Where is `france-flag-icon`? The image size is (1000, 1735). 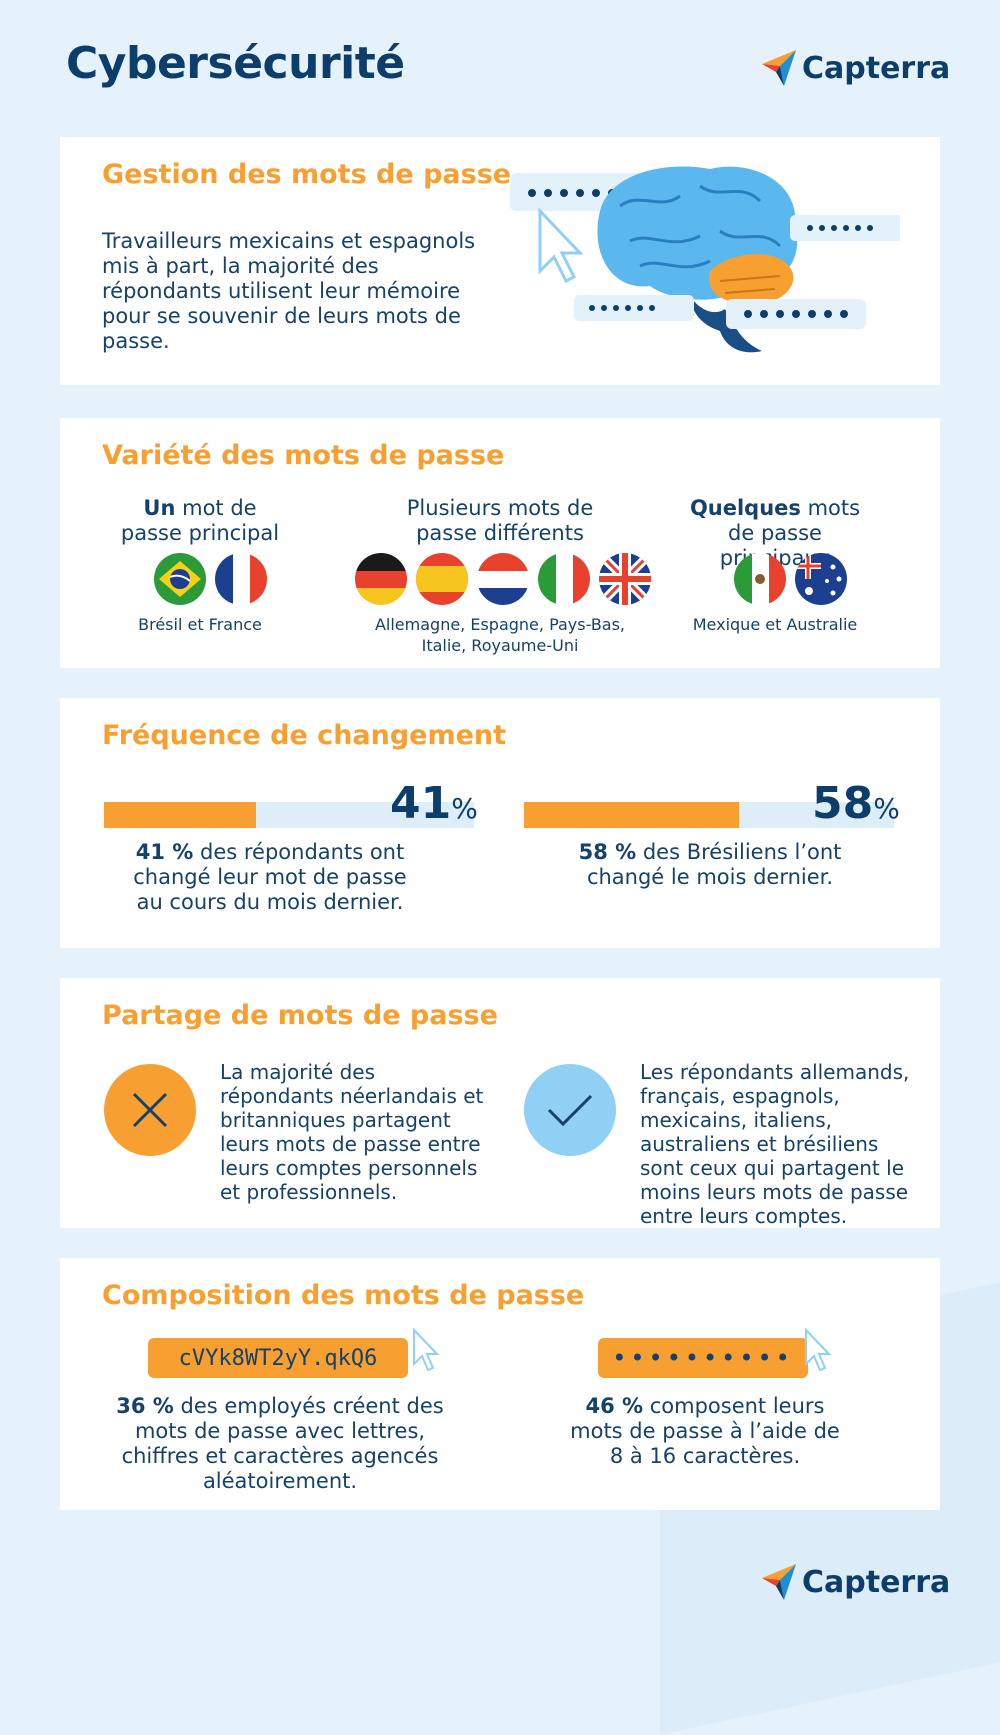 france-flag-icon is located at coordinates (241, 579).